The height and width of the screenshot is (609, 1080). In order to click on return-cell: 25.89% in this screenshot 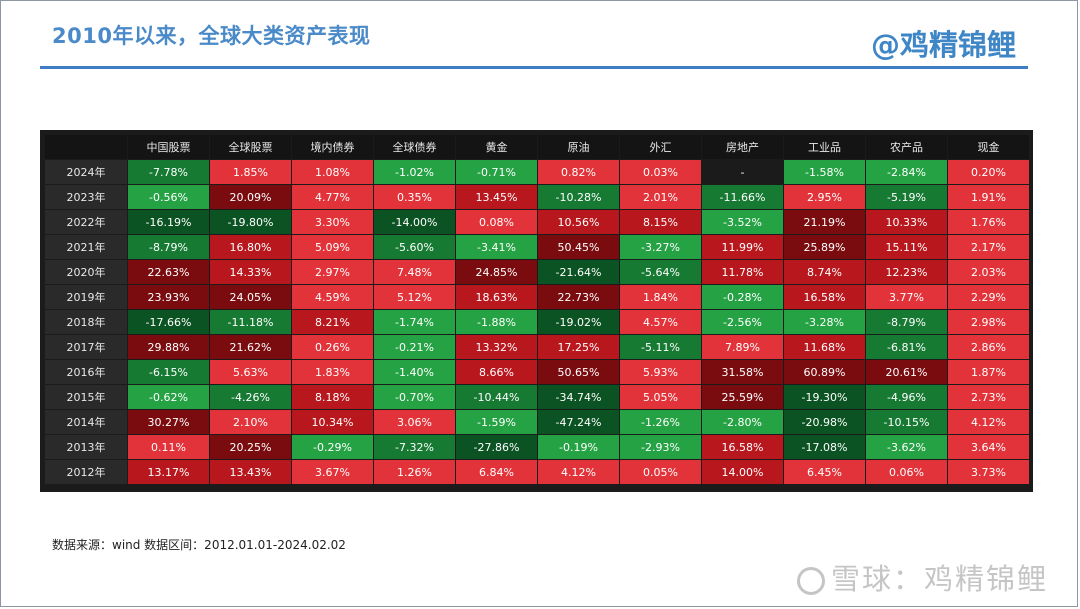, I will do `click(824, 247)`.